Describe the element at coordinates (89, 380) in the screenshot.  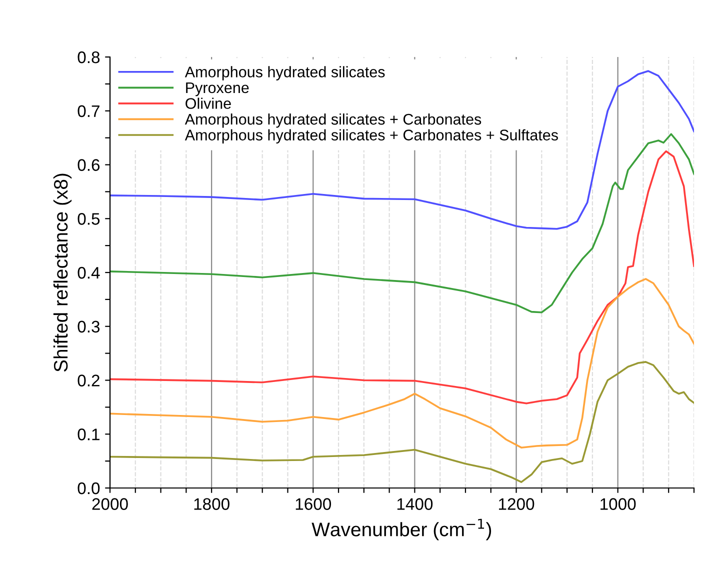
I see `y-tick-label: 0.2` at that location.